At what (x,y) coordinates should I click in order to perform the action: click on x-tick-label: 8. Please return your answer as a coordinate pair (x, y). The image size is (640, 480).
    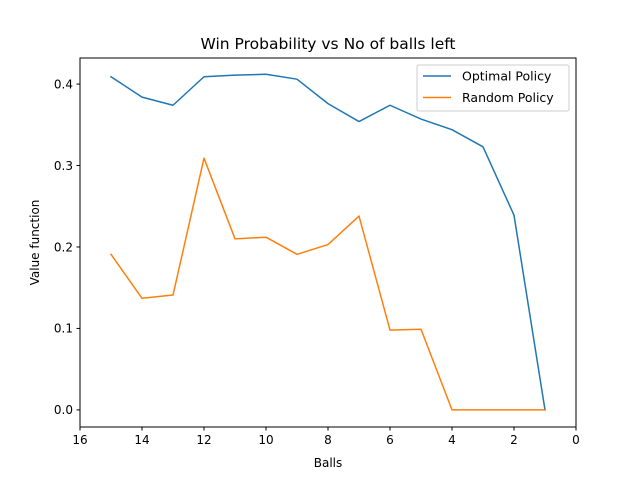
    Looking at the image, I should click on (328, 440).